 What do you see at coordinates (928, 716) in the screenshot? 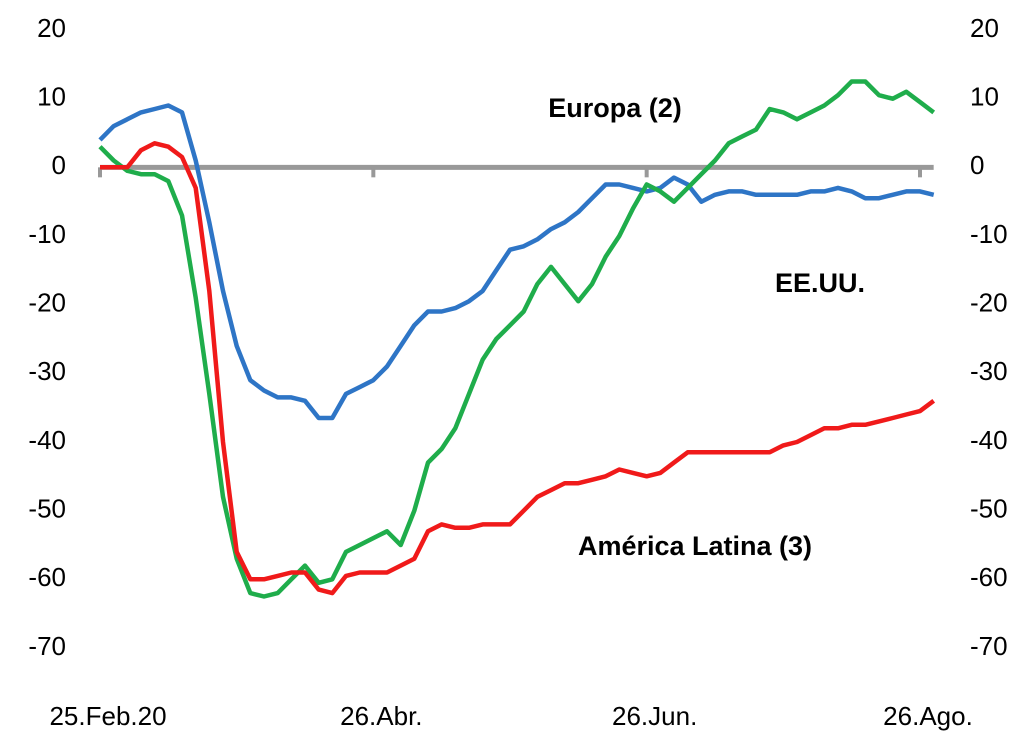
I see `x-tick-label: 26.Ago.` at bounding box center [928, 716].